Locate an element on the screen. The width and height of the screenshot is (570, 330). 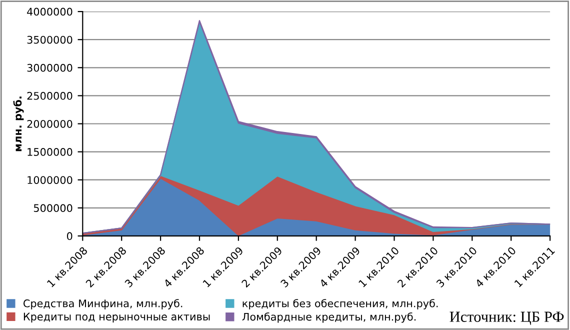
y-tick-label: 0 is located at coordinates (69, 236).